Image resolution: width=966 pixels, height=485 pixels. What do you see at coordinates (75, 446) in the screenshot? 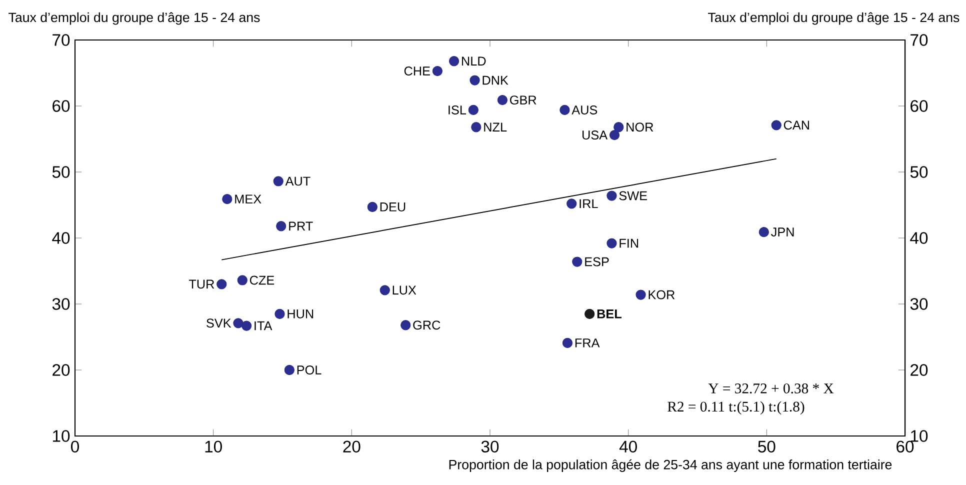
I see `x-tick-label: 0` at bounding box center [75, 446].